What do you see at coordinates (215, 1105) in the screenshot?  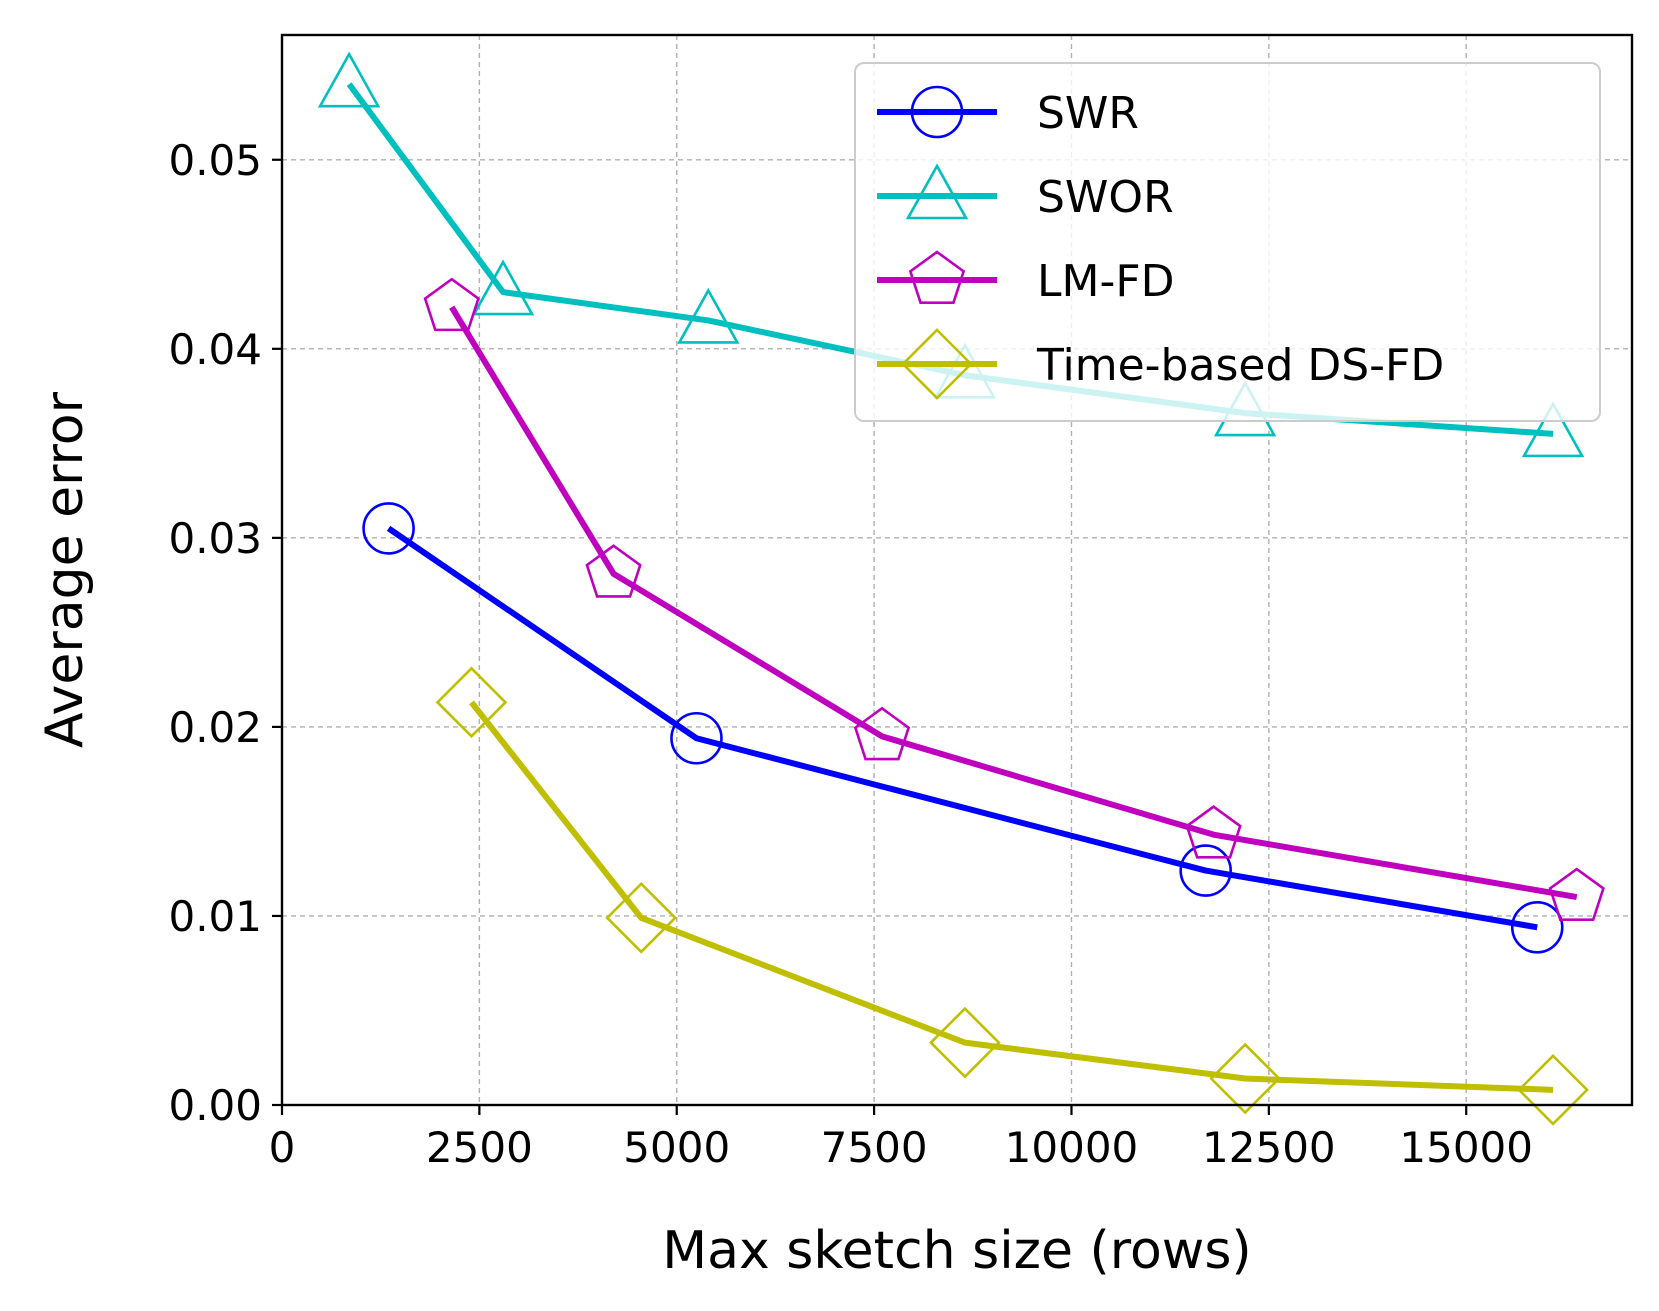 I see `y-tick-label-0: 0.00` at bounding box center [215, 1105].